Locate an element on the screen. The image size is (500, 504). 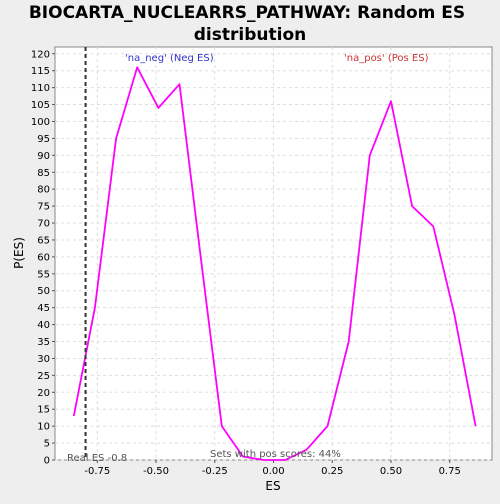
pos-scores-label: Sets with pos scores: 44% is located at coordinates (275, 454).